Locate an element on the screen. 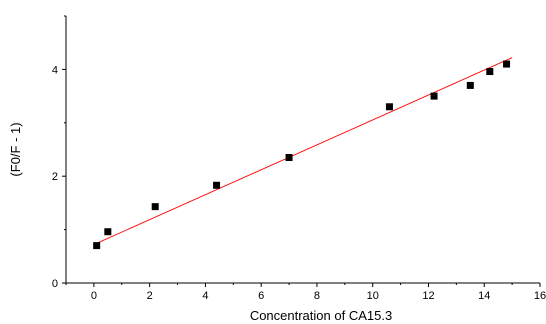  x-tick-label: 14 is located at coordinates (484, 296).